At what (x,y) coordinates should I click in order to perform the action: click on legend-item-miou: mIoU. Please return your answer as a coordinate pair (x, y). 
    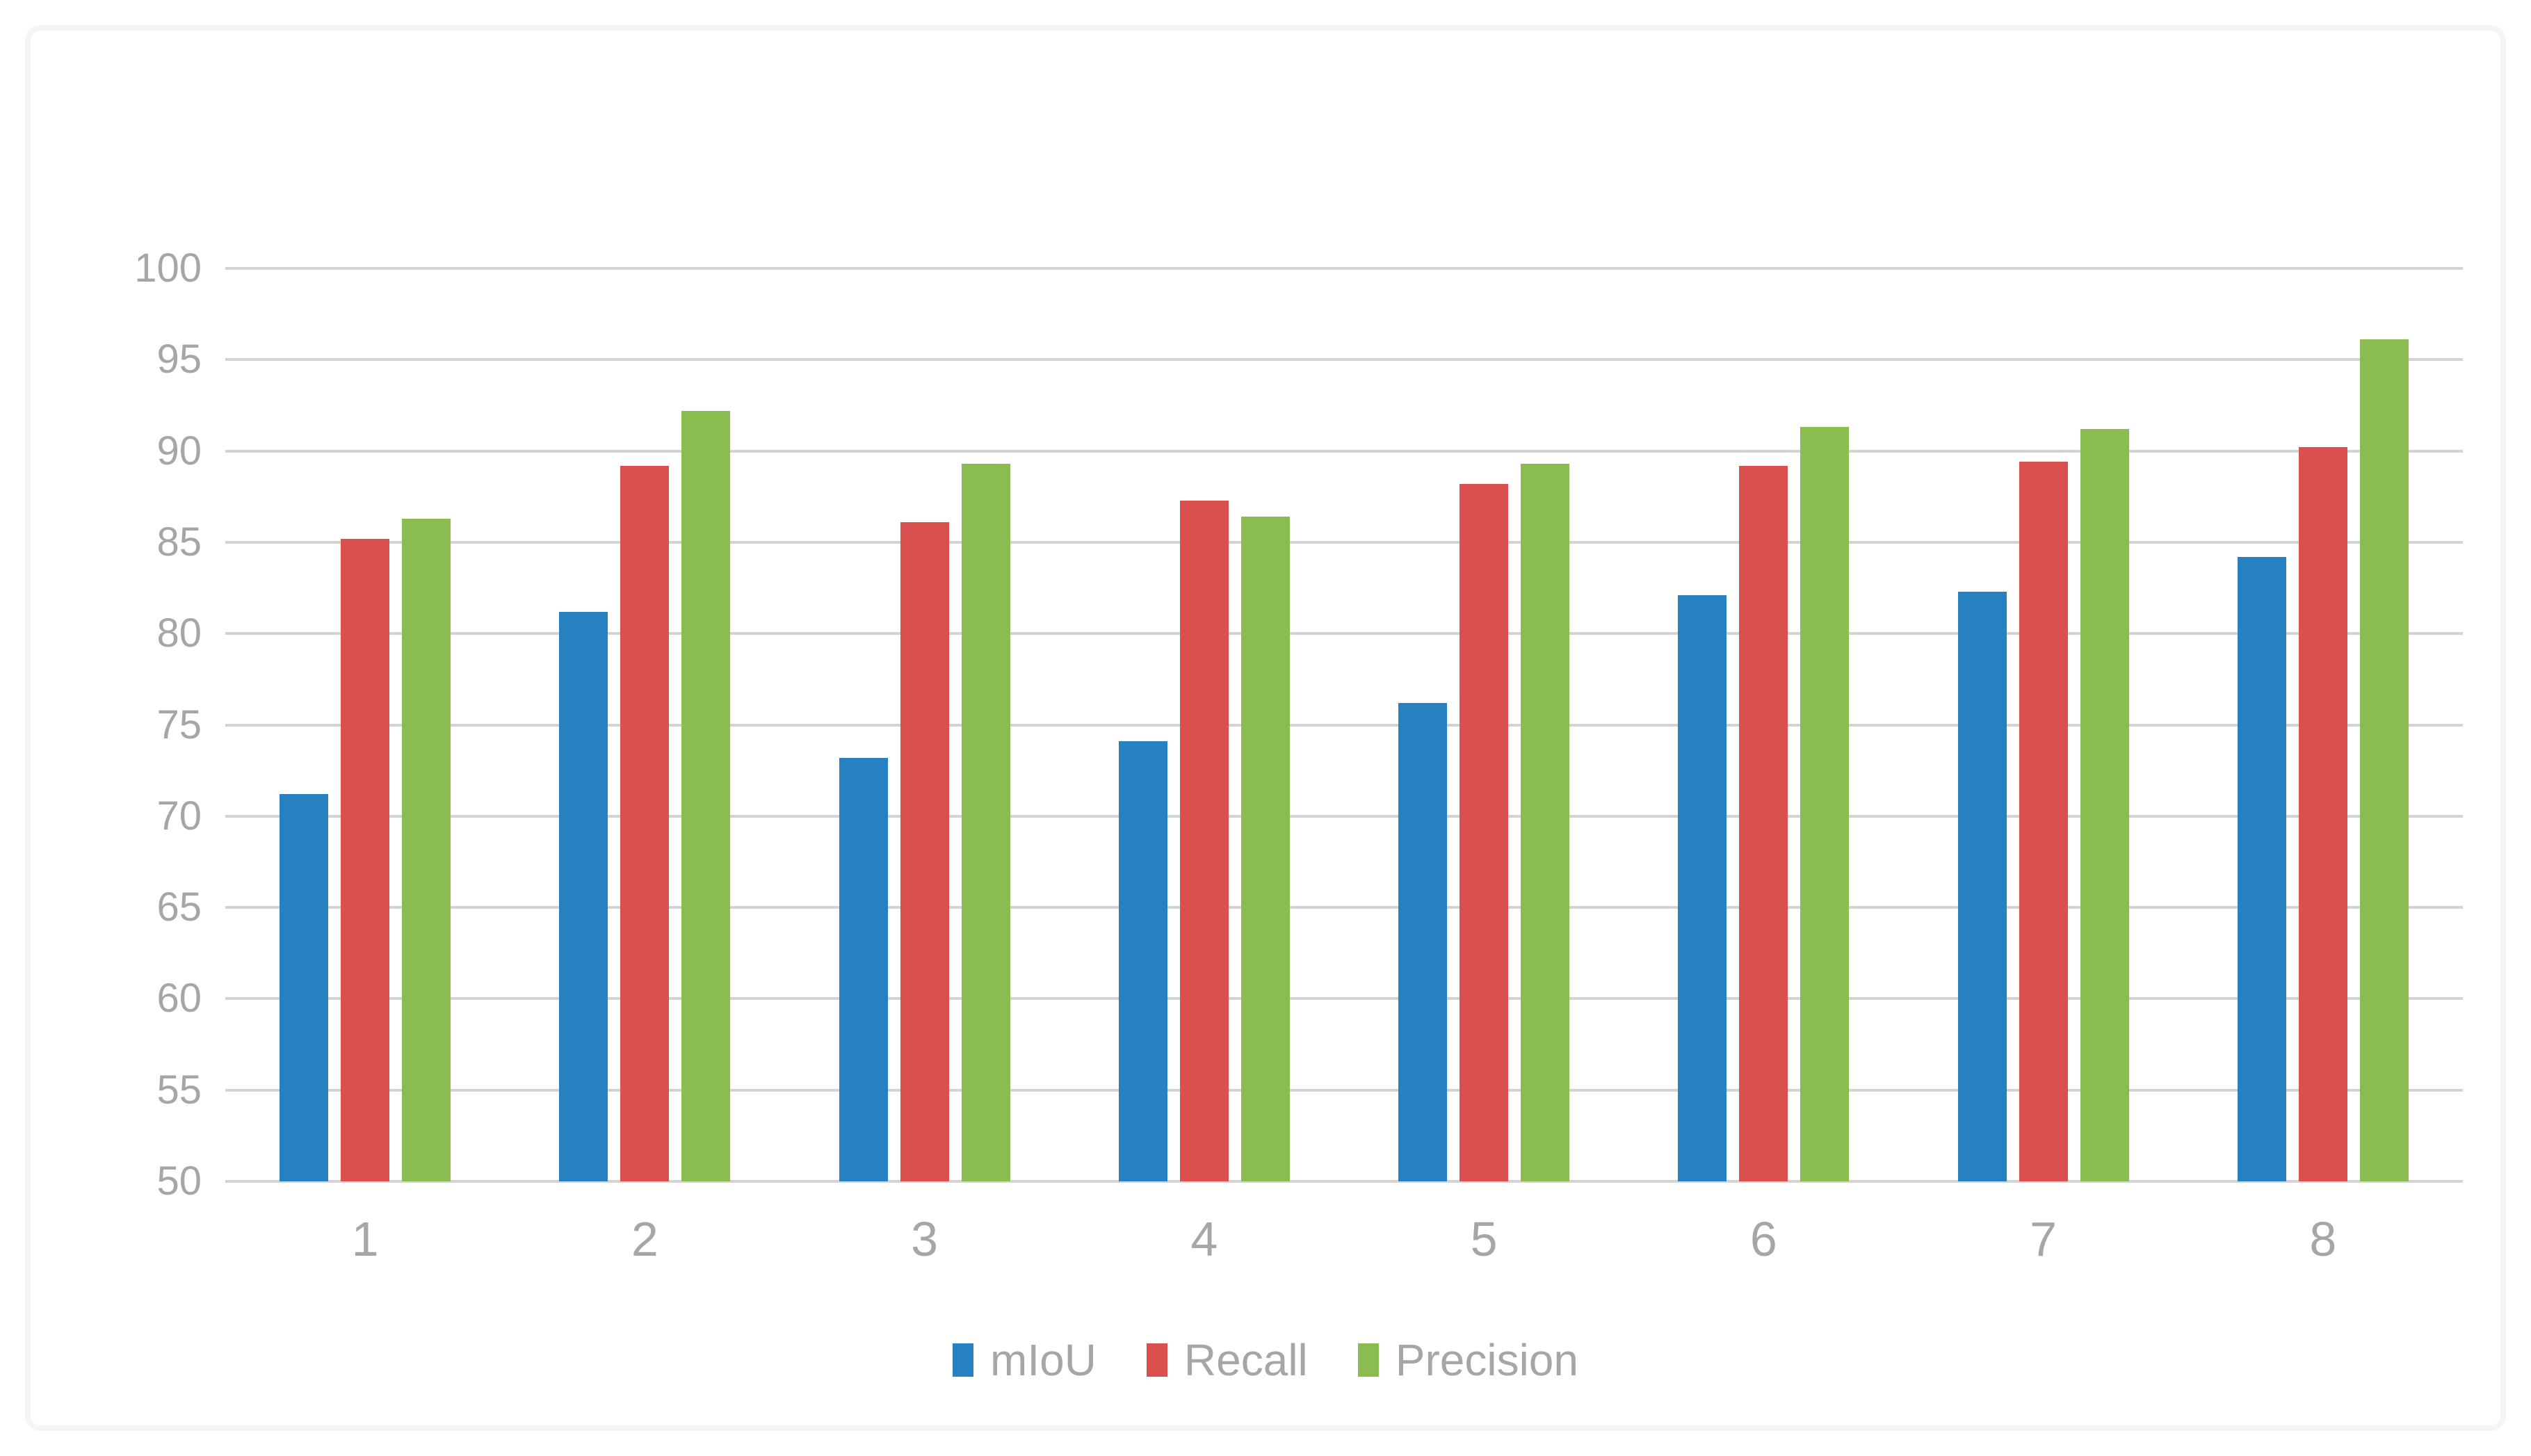
    Looking at the image, I should click on (1025, 1360).